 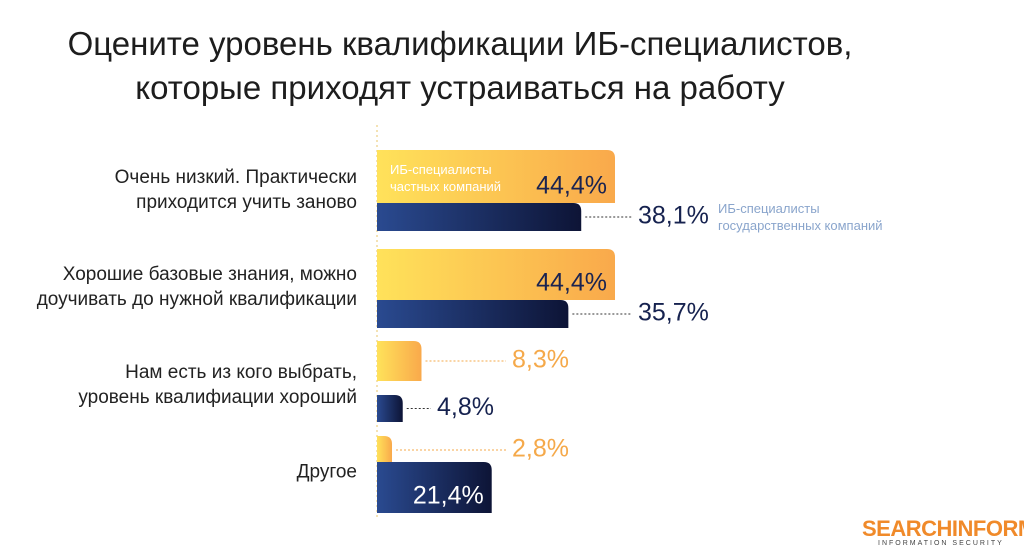 What do you see at coordinates (673, 216) in the screenshot?
I see `value-label: 38,1%` at bounding box center [673, 216].